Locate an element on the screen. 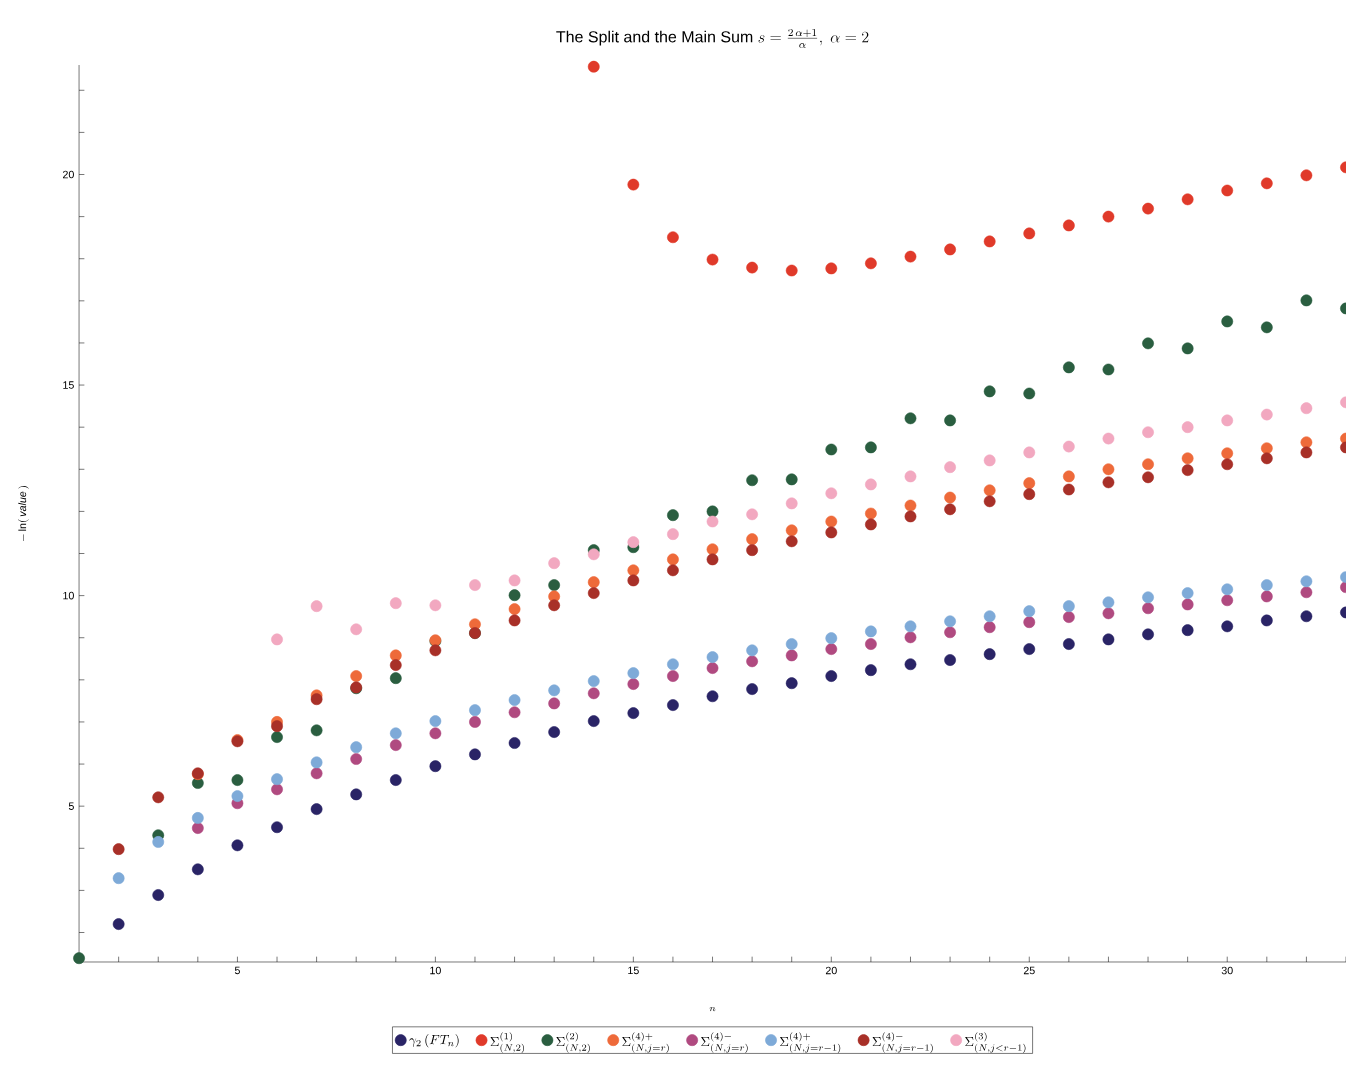 The height and width of the screenshot is (1072, 1346). legend-label: $\Sigma^{(4)+}_{(N,j=r-1)}$ is located at coordinates (810, 1042).